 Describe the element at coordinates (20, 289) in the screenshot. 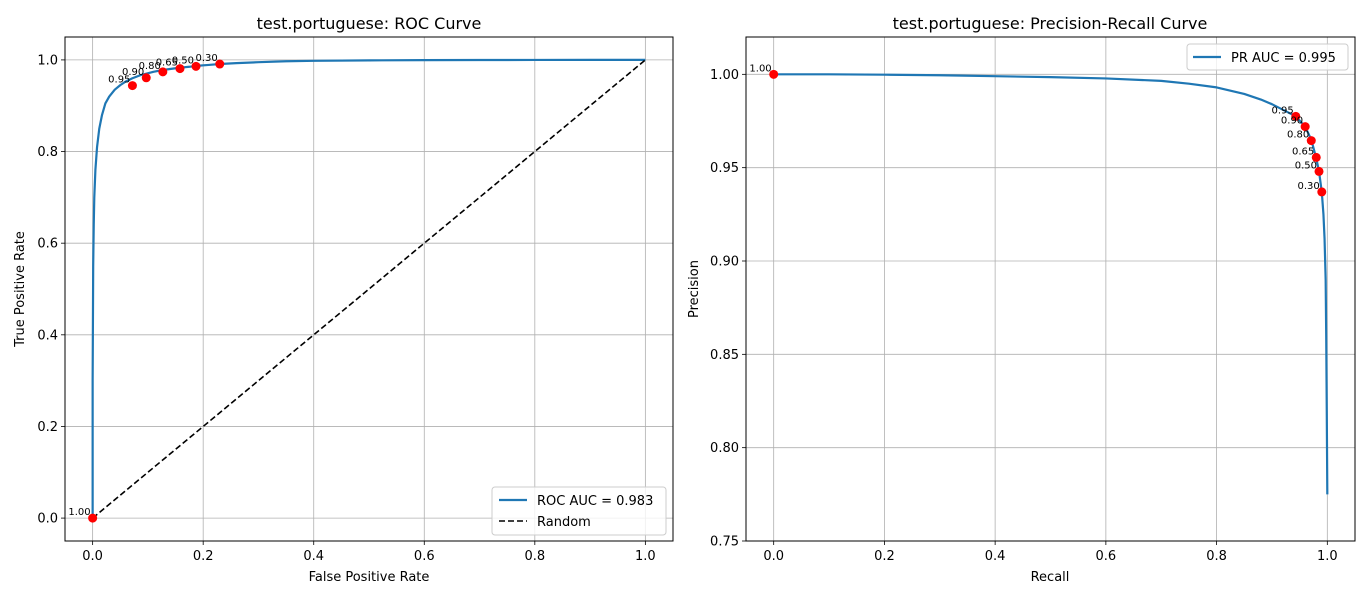

I see `roc-y-axis-label: True Positive Rate` at that location.